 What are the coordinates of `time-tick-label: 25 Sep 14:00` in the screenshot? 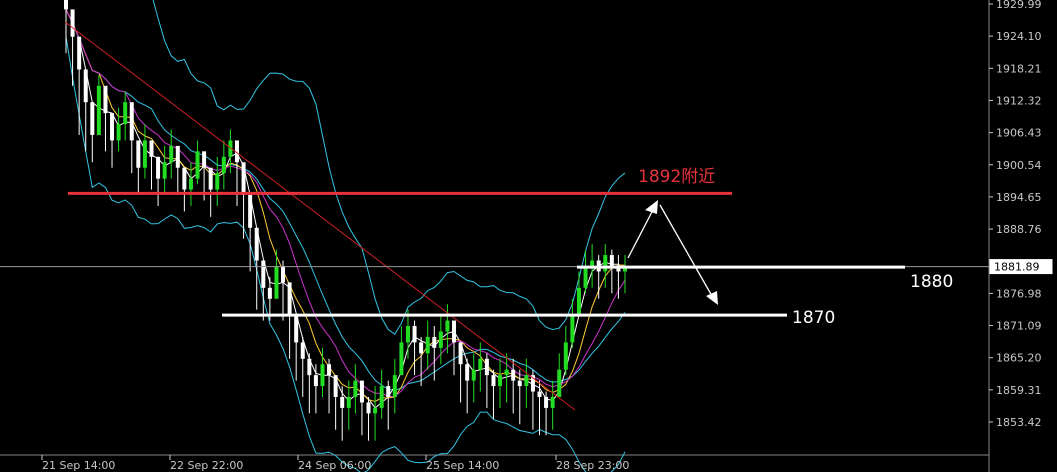 It's located at (462, 465).